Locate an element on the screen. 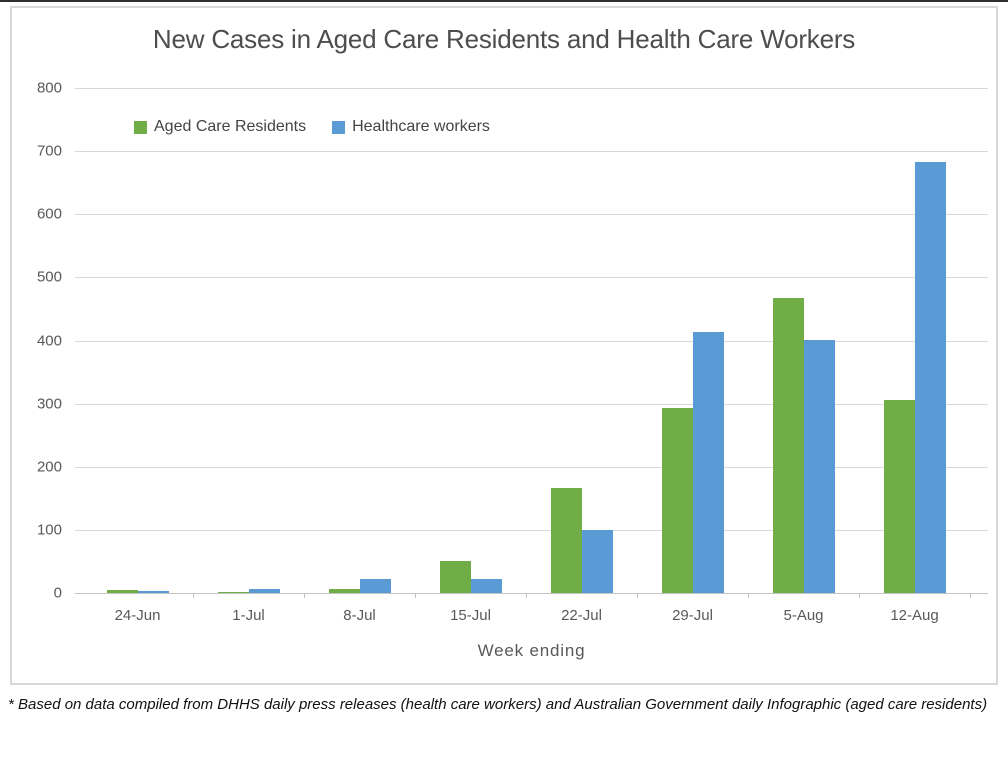 The width and height of the screenshot is (1008, 765). y-axis-tick-label: 600 is located at coordinates (49, 214).